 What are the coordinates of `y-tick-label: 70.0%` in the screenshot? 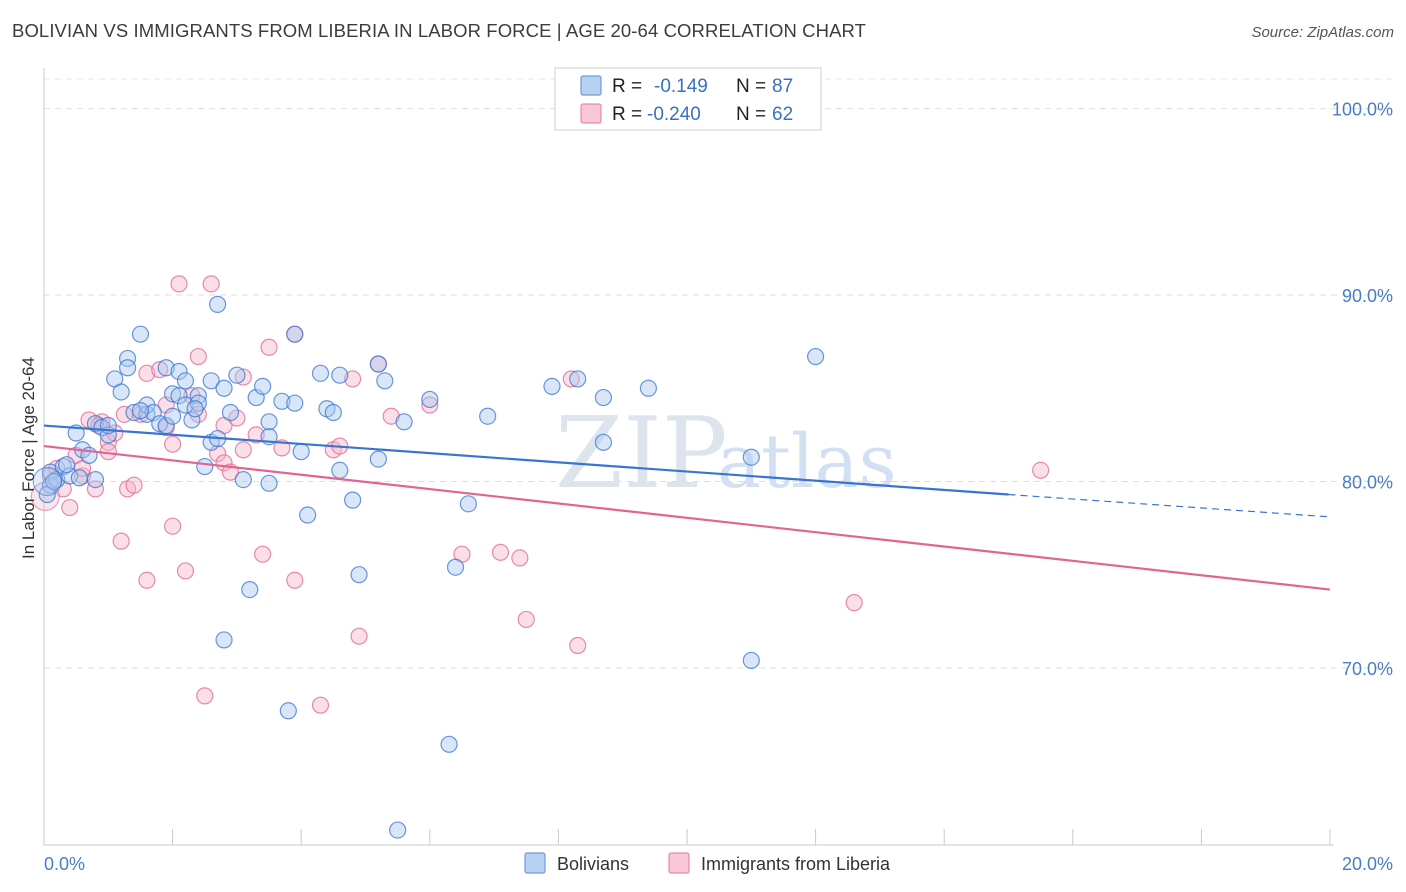 It's located at (1367, 669).